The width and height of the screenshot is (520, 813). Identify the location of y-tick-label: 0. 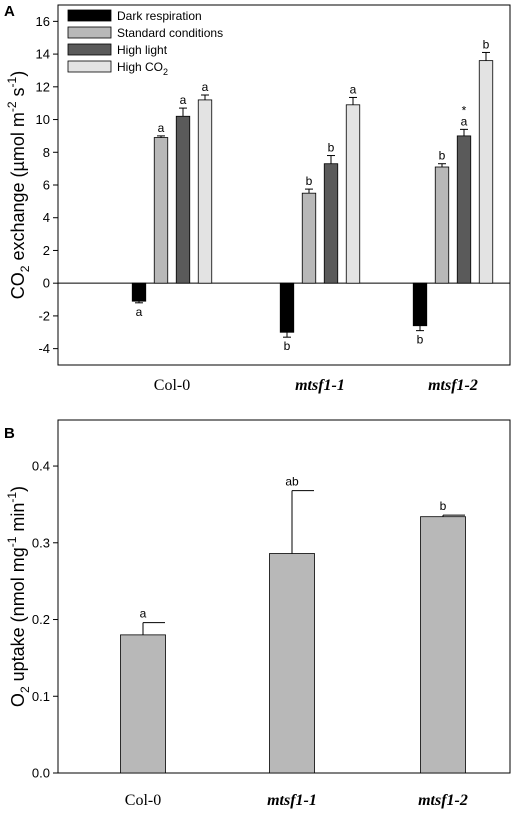
(46, 283).